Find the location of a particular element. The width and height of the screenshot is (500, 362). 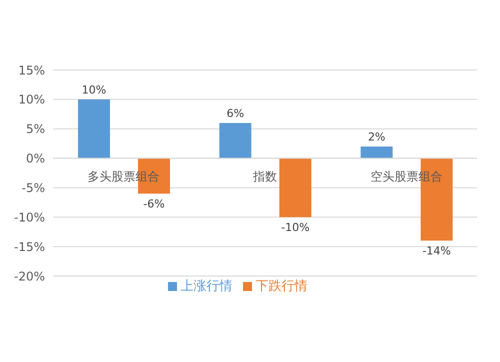

y-tick-label: 15% is located at coordinates (31, 70).